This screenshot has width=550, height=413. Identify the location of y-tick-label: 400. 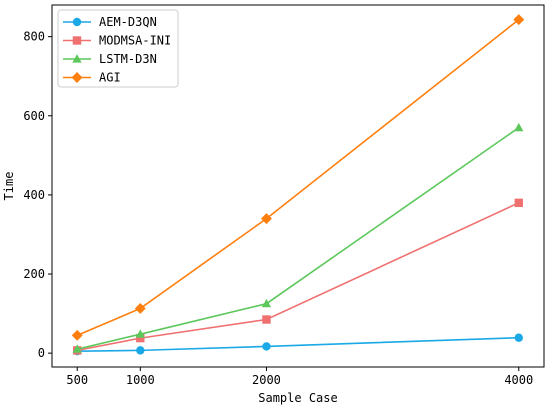
(34, 195).